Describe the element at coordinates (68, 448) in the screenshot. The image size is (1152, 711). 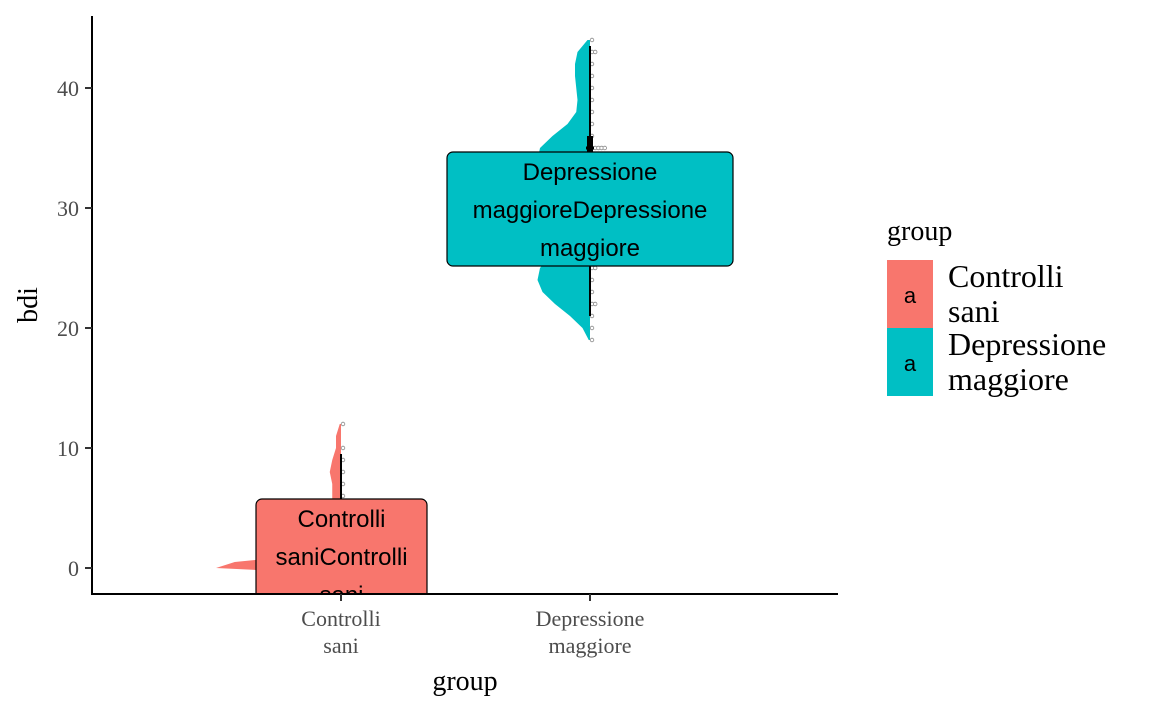
I see `y-tick-label: 10` at that location.